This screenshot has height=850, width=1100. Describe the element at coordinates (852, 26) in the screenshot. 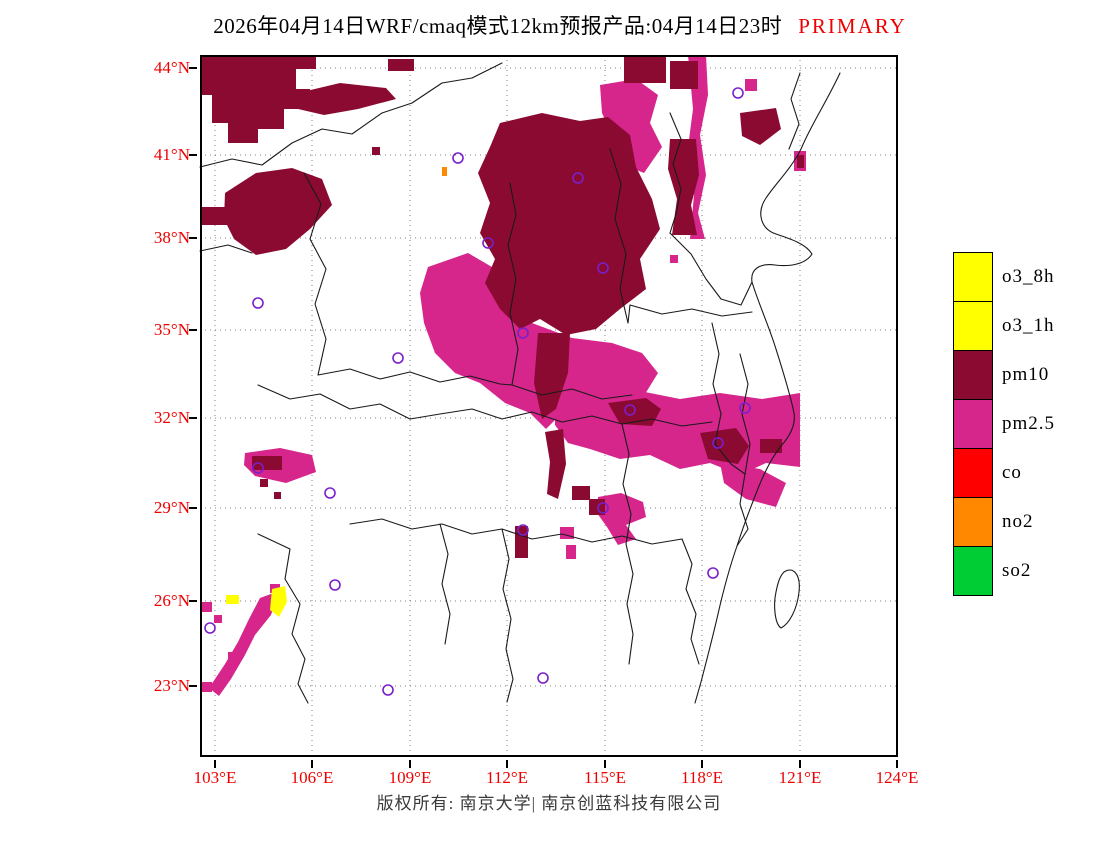

I see `title-primary-tag: PRIMARY` at that location.